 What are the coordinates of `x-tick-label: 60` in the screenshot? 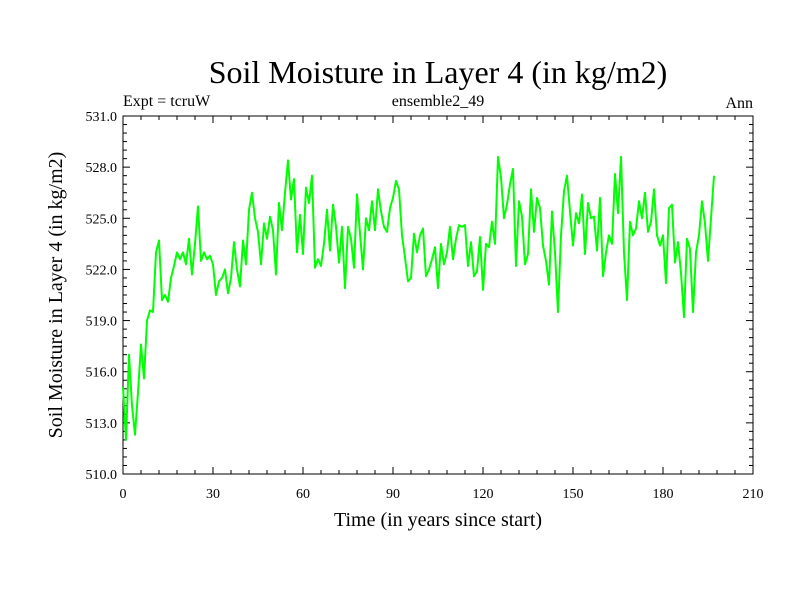 It's located at (303, 494).